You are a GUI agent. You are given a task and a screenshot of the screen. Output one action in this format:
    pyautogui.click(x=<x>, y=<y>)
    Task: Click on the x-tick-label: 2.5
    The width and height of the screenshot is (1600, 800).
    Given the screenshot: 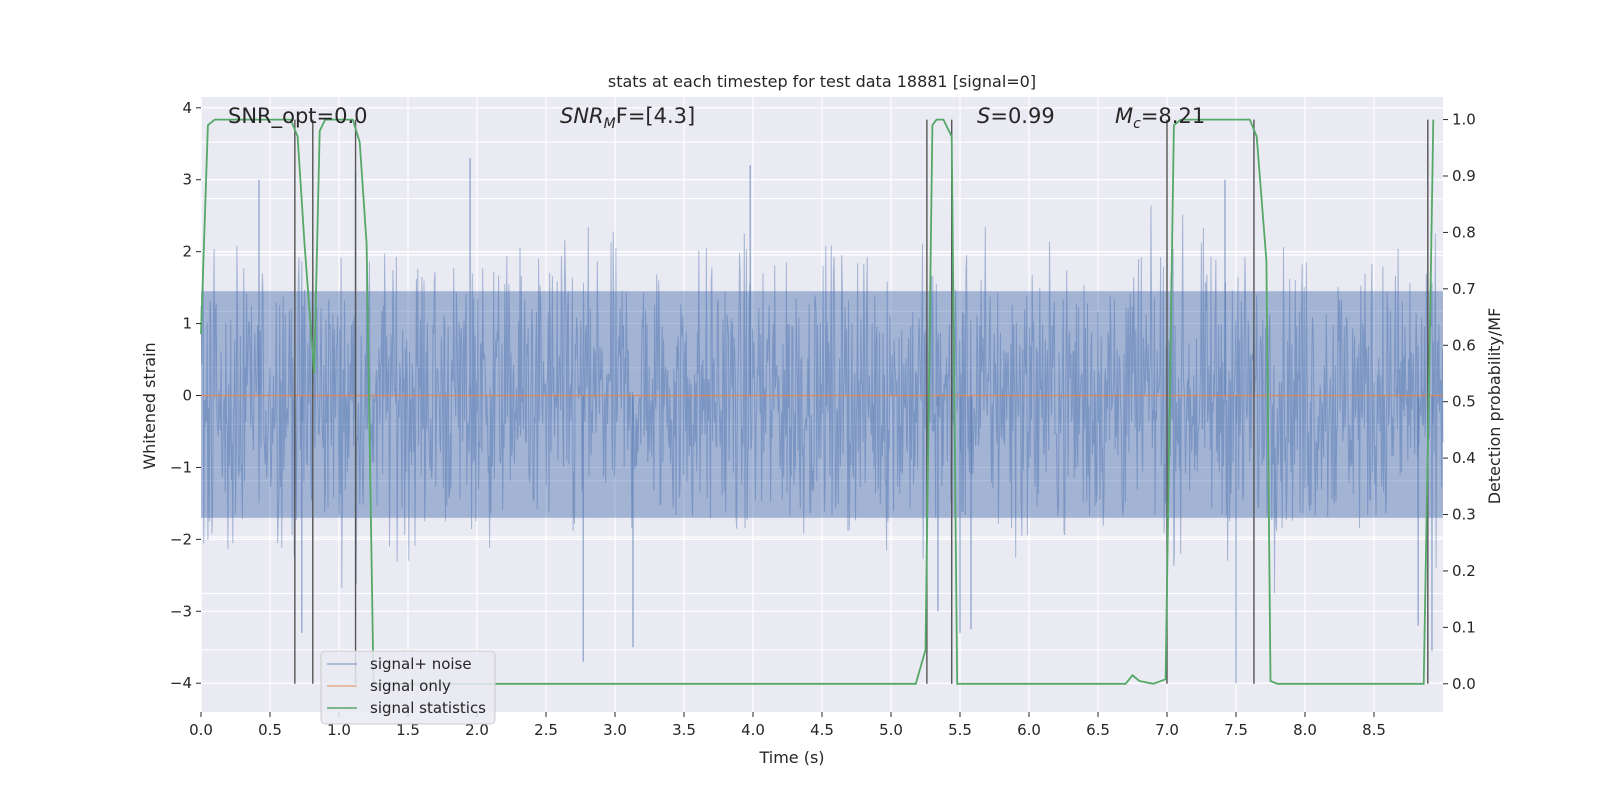 What is the action you would take?
    pyautogui.click(x=546, y=730)
    